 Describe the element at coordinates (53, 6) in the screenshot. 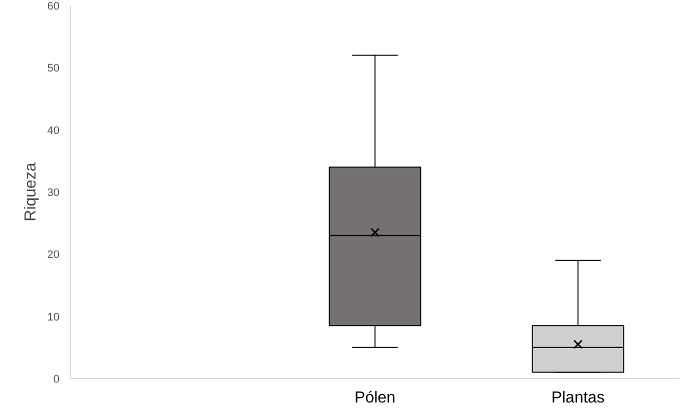

I see `y-tick-label: 60` at that location.